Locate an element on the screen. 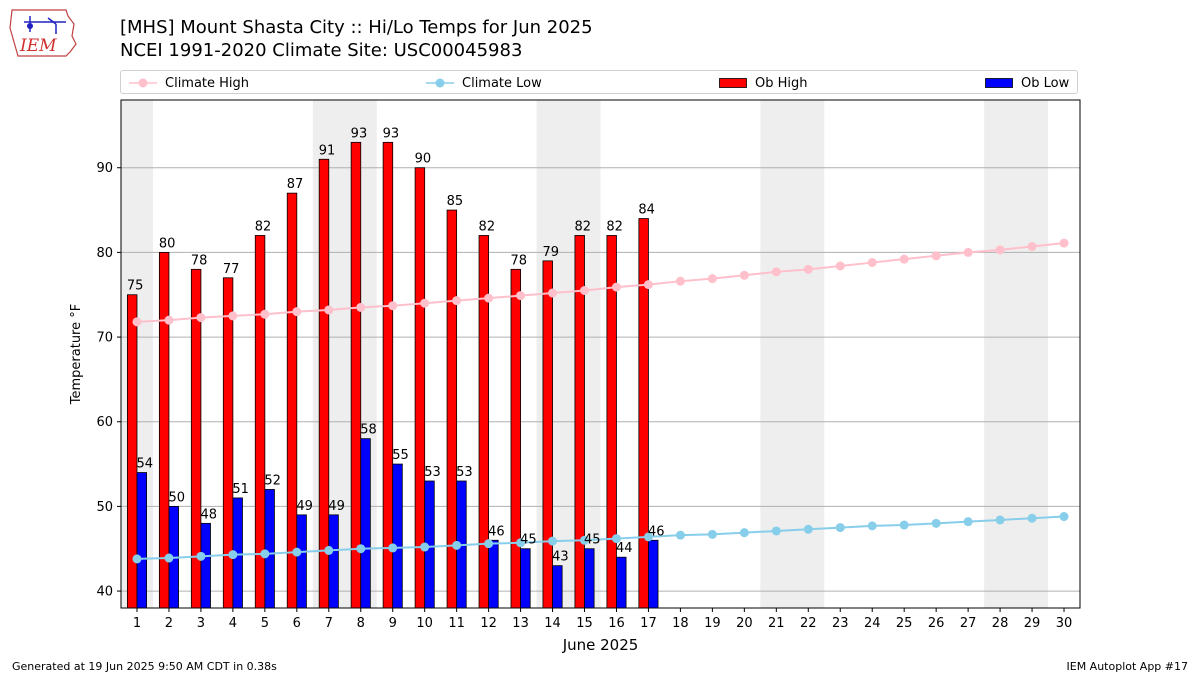 This screenshot has width=1200, height=675. legend-label-climate-high: Climate High is located at coordinates (207, 83).